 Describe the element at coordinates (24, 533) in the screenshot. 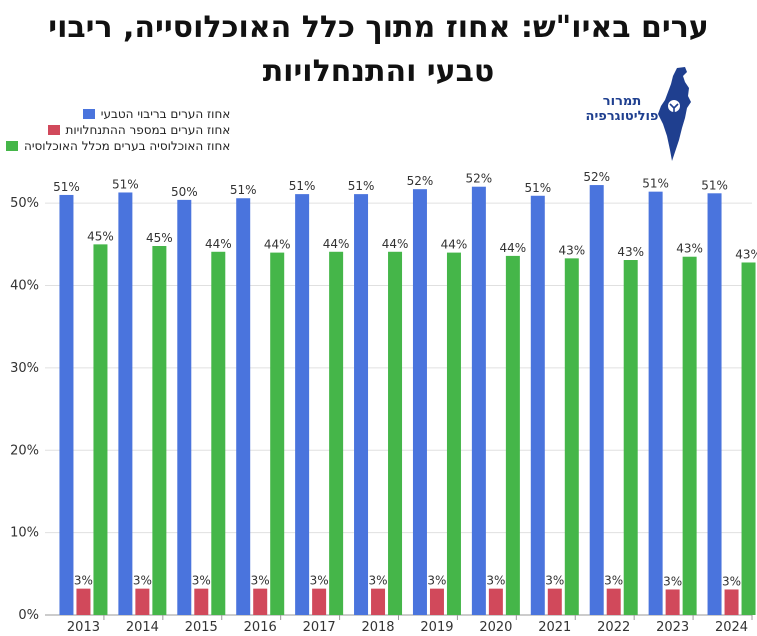

I see `y-tick-label: 10%` at that location.